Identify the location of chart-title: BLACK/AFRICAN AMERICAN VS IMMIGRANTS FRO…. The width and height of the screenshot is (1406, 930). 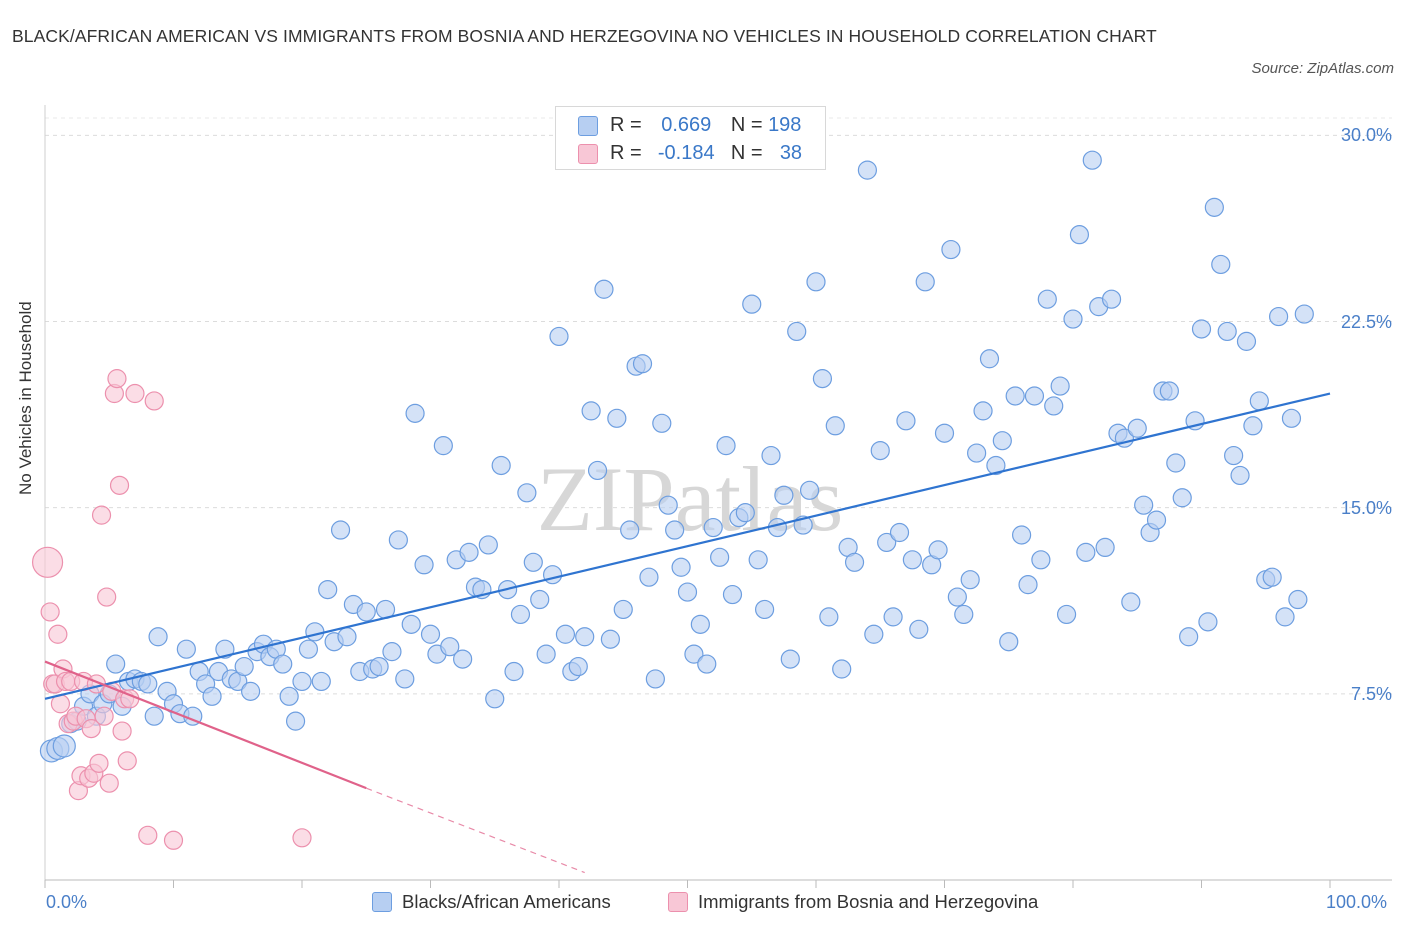
(584, 36).